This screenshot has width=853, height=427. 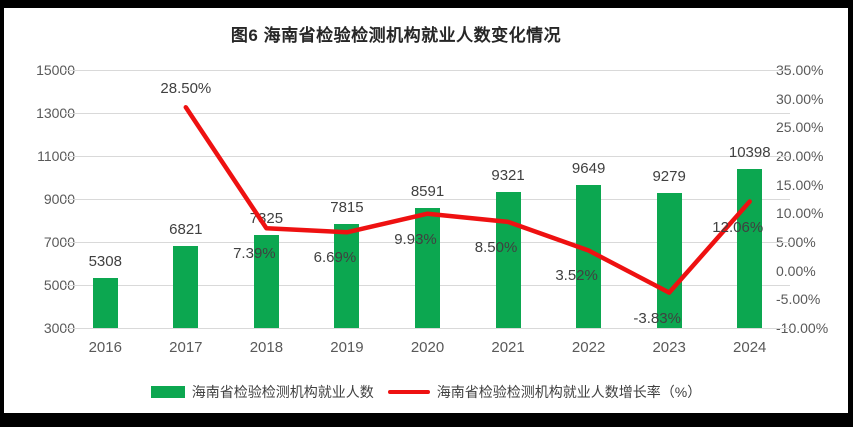 What do you see at coordinates (347, 276) in the screenshot?
I see `bar-2019` at bounding box center [347, 276].